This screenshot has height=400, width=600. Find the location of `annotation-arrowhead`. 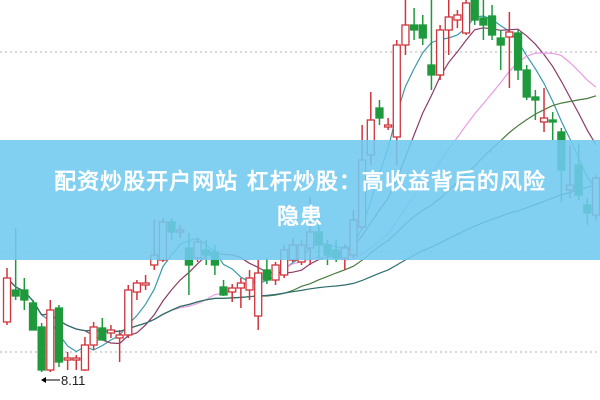

annotation-arrowhead is located at coordinates (43, 380).